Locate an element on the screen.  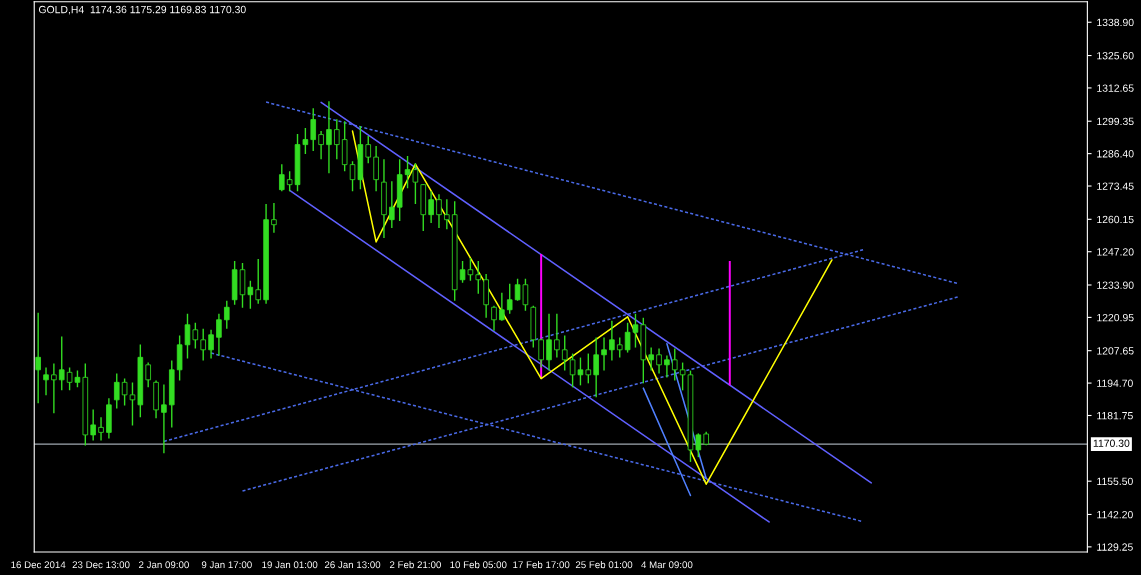
y-tick-label: 1181.75 is located at coordinates (1115, 416).